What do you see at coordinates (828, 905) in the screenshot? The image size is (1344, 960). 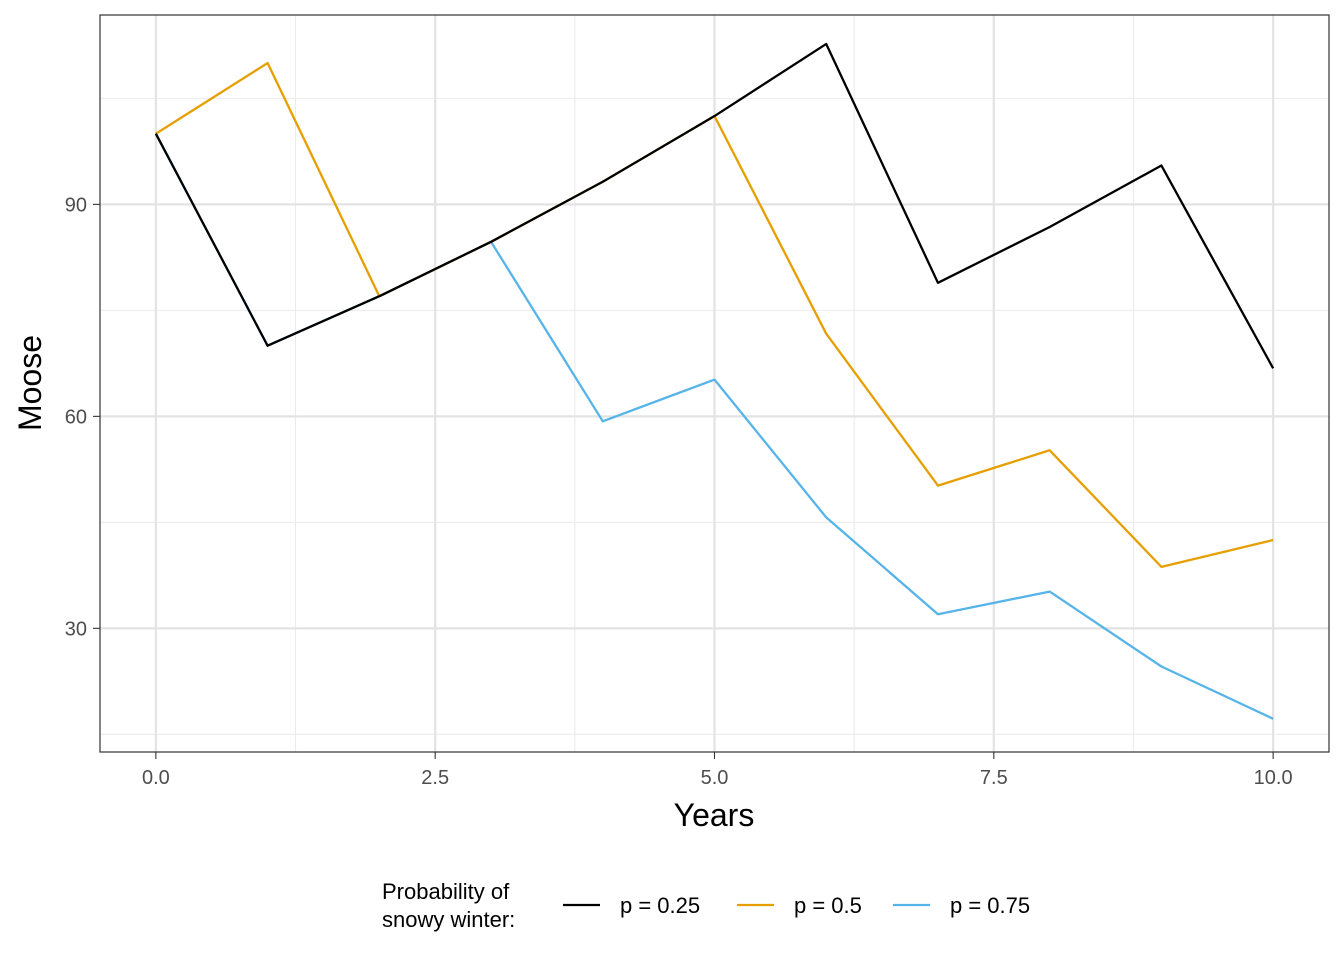 I see `legend-label-2: p = 0.5` at bounding box center [828, 905].